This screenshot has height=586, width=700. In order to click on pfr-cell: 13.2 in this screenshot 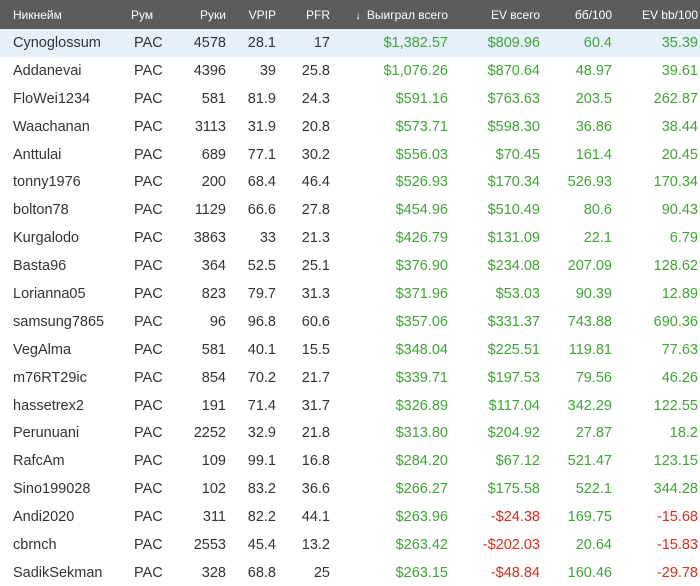, I will do `click(315, 544)`.